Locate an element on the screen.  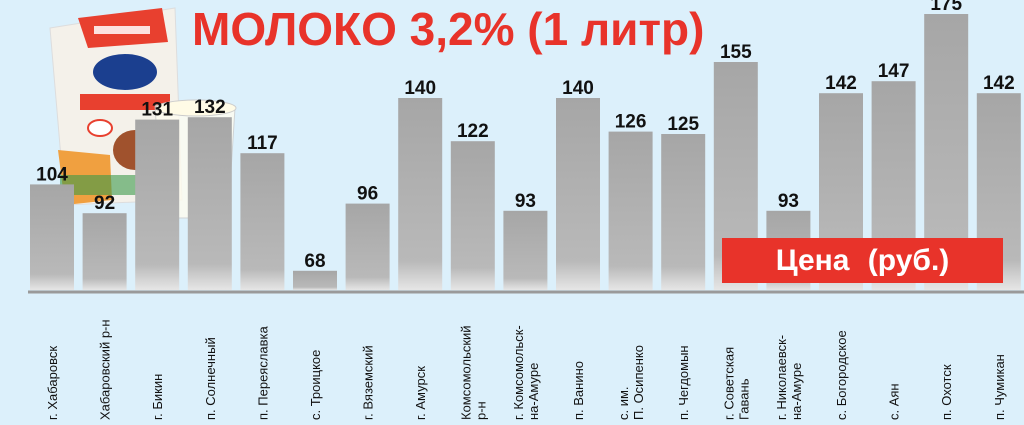
data-label: 125 is located at coordinates (683, 124).